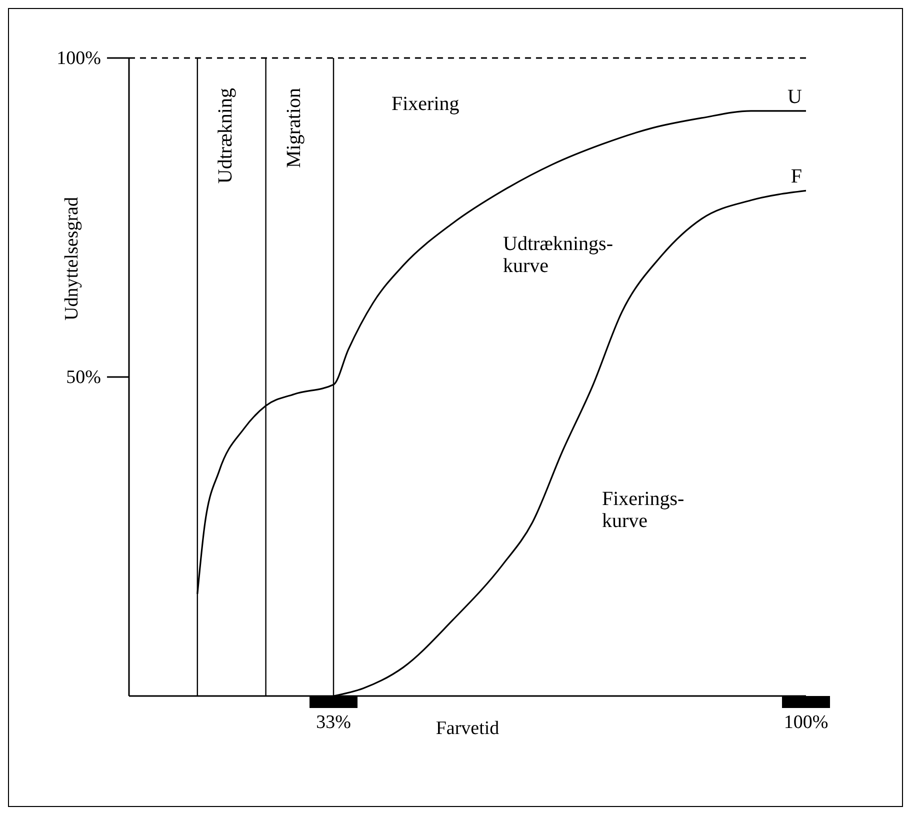  I want to click on x-tick-label: 33%, so click(334, 722).